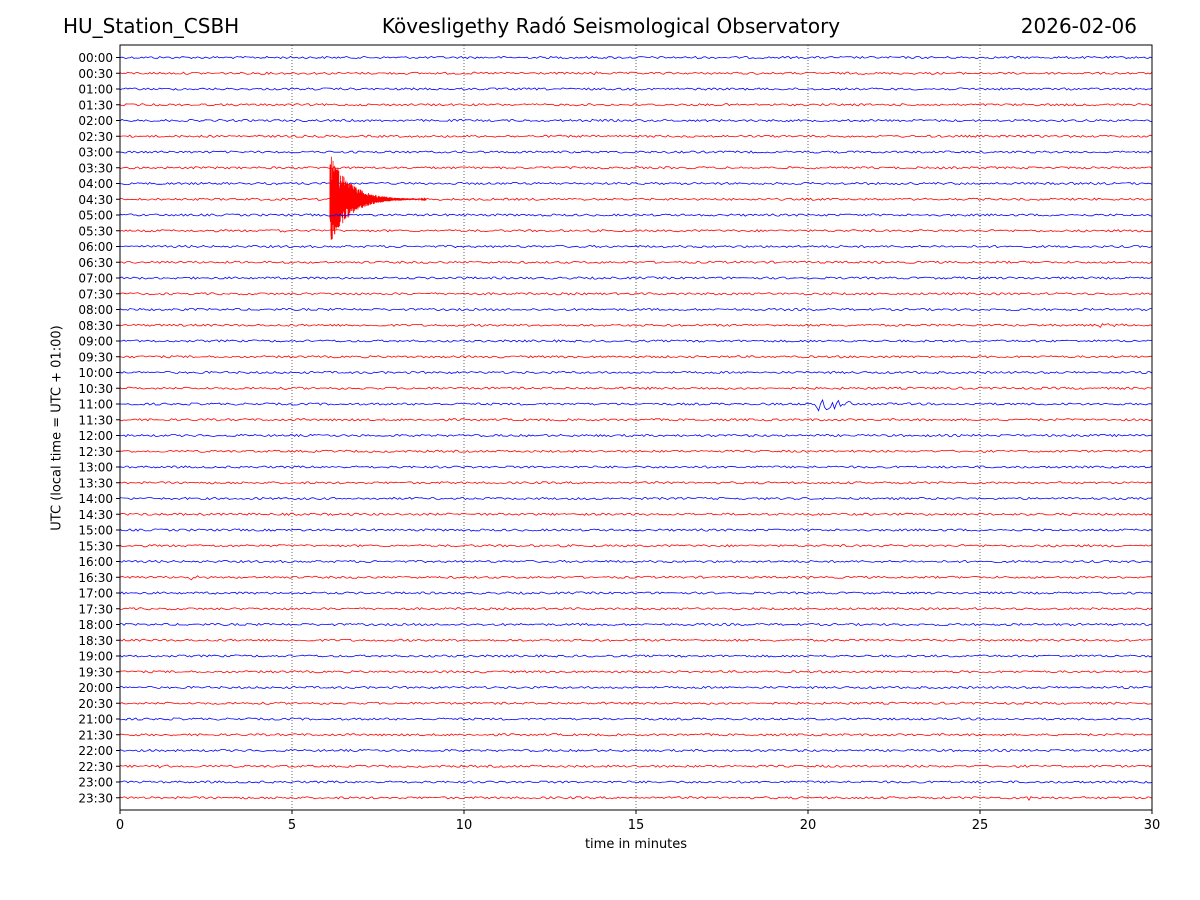 The width and height of the screenshot is (1200, 900). Describe the element at coordinates (95, 657) in the screenshot. I see `y-tick-label: 19:00` at that location.